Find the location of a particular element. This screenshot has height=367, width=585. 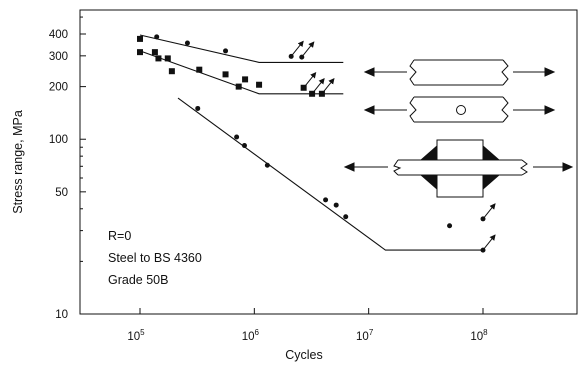

x-tick-label: 10⁸ is located at coordinates (479, 335).